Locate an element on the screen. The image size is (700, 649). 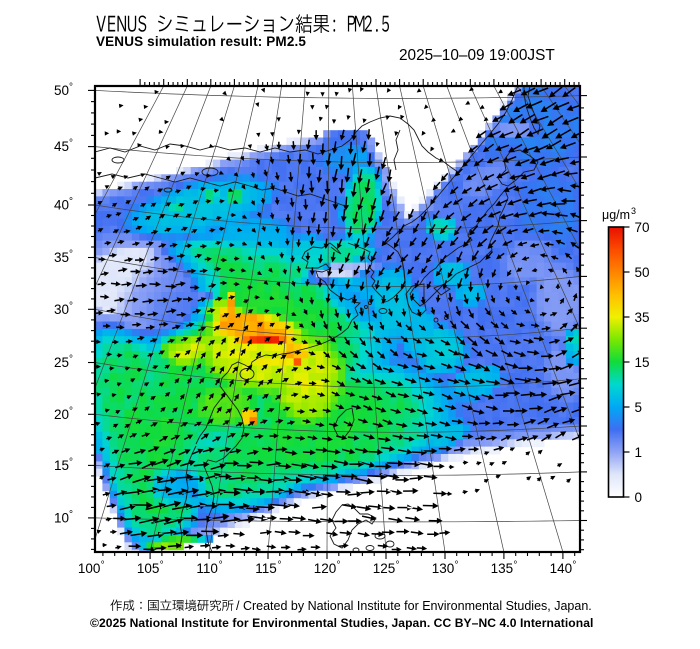
svg-text: 20 is located at coordinates (61, 414).